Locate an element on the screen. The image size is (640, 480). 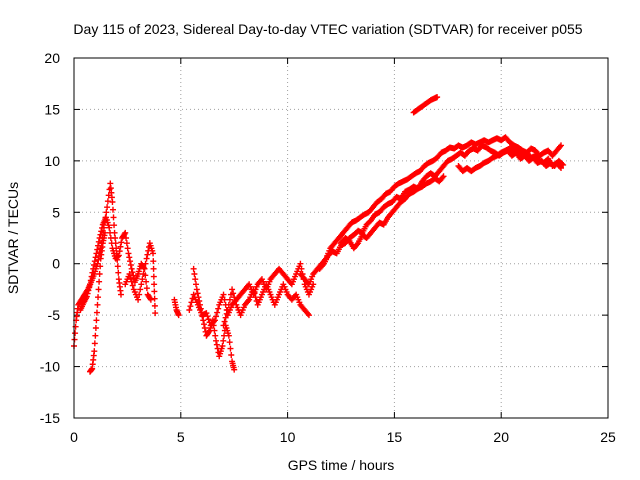
y-tick-label: -10 is located at coordinates (50, 367).